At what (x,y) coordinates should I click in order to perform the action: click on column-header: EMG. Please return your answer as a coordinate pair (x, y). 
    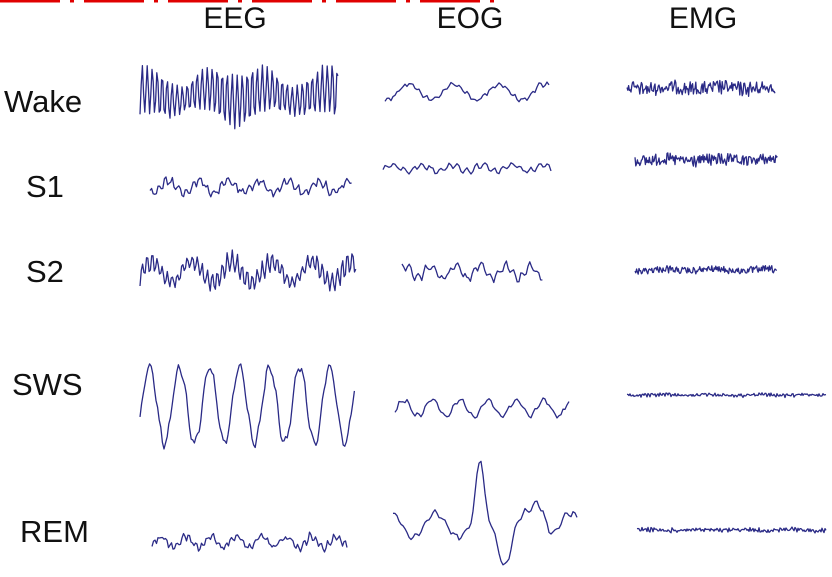
    Looking at the image, I should click on (703, 18).